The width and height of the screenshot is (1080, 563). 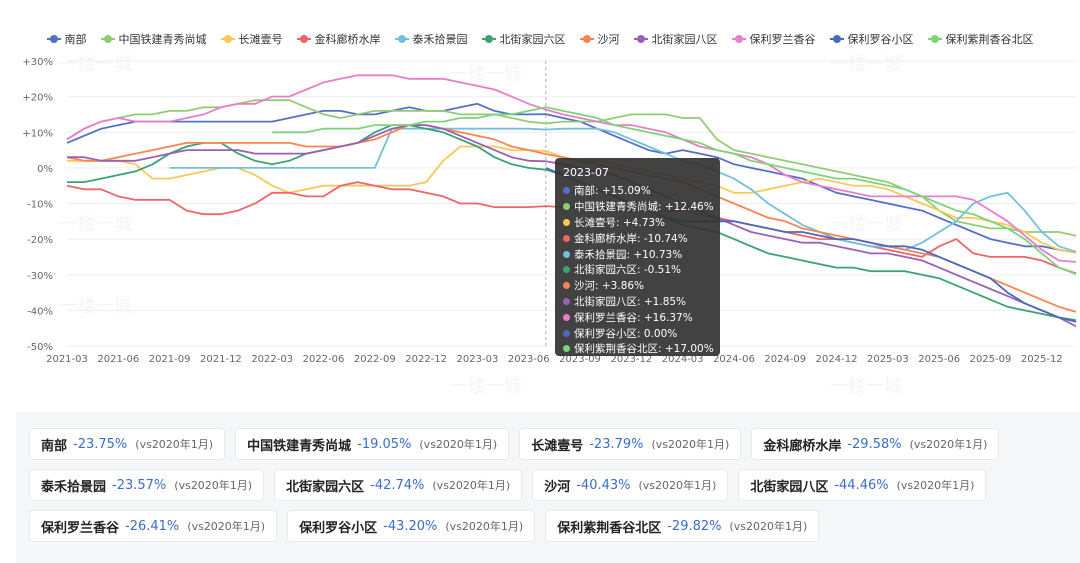 What do you see at coordinates (580, 359) in the screenshot?
I see `x-tick-label: 2023-09` at bounding box center [580, 359].